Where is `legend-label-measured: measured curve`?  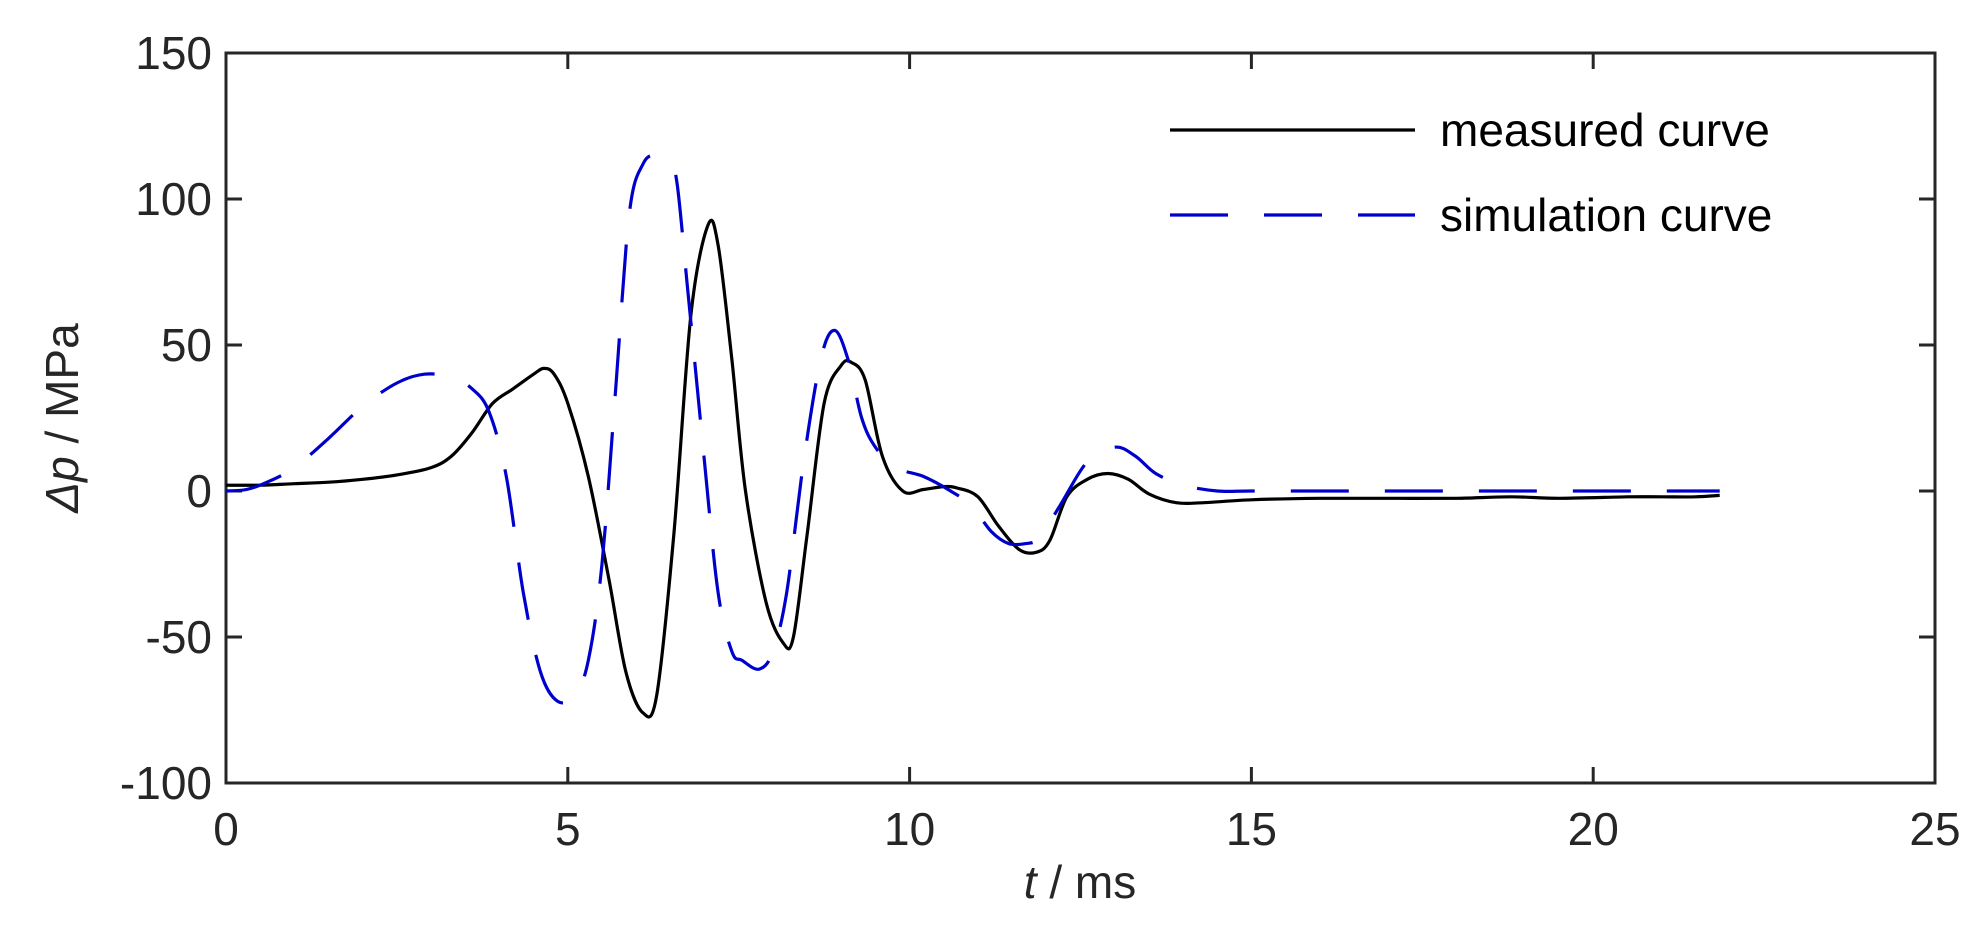
legend-label-measured: measured curve is located at coordinates (1605, 130).